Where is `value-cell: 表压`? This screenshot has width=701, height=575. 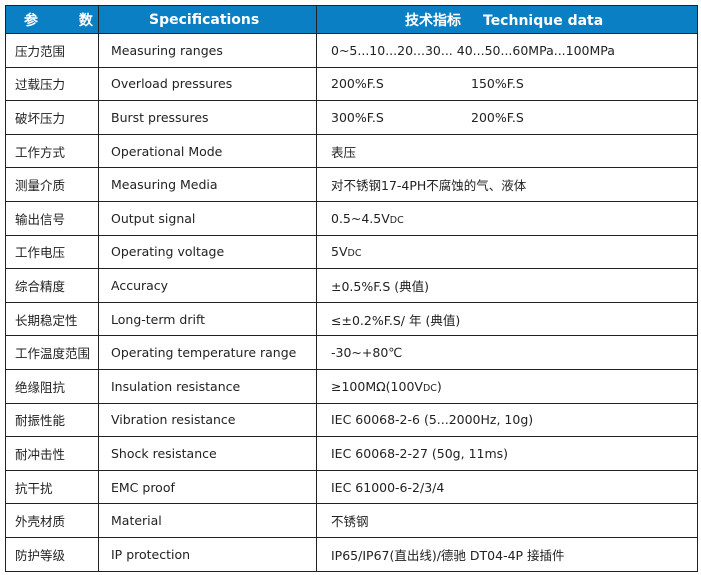 value-cell: 表压 is located at coordinates (507, 151).